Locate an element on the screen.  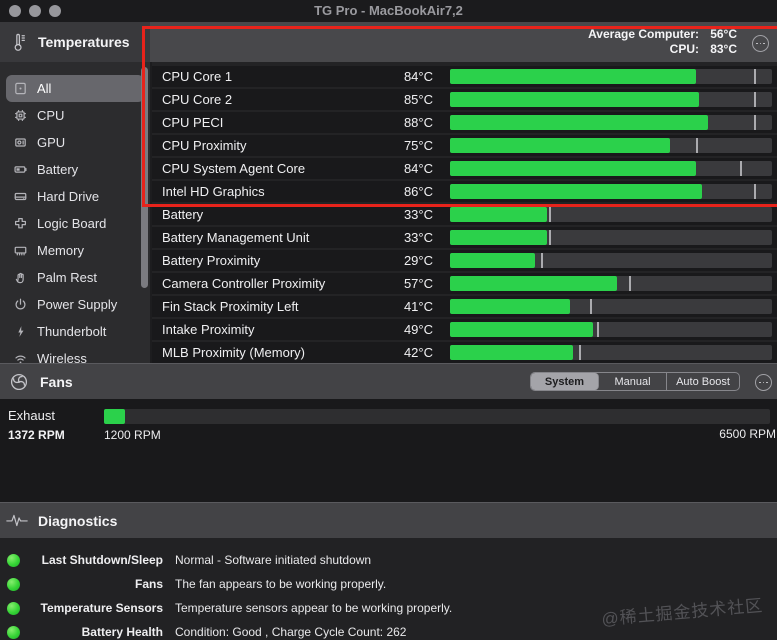
sidebar-item-hard-drive: Hard Drive is located at coordinates (75, 196).